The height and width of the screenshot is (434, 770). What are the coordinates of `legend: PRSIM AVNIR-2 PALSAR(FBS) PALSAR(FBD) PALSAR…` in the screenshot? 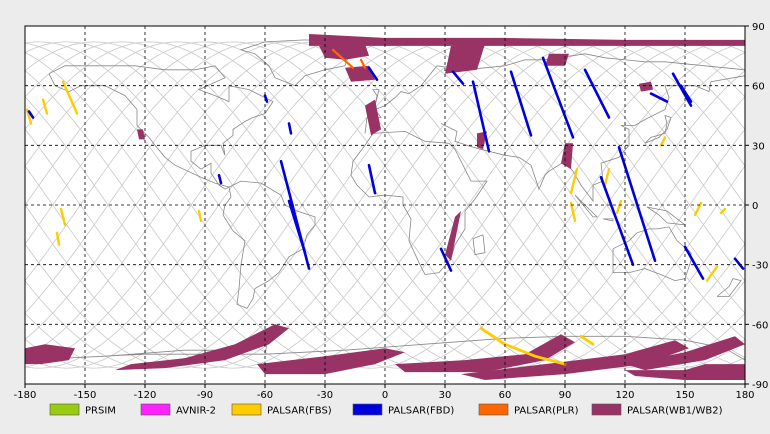 It's located at (386, 410).